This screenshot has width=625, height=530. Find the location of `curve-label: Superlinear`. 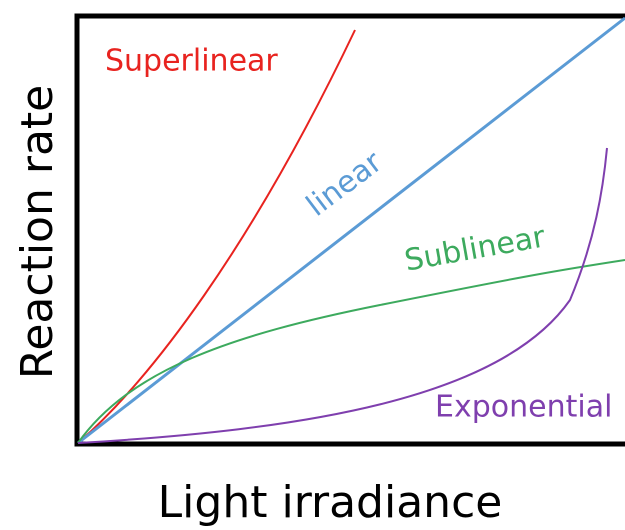

curve-label: Superlinear is located at coordinates (191, 61).